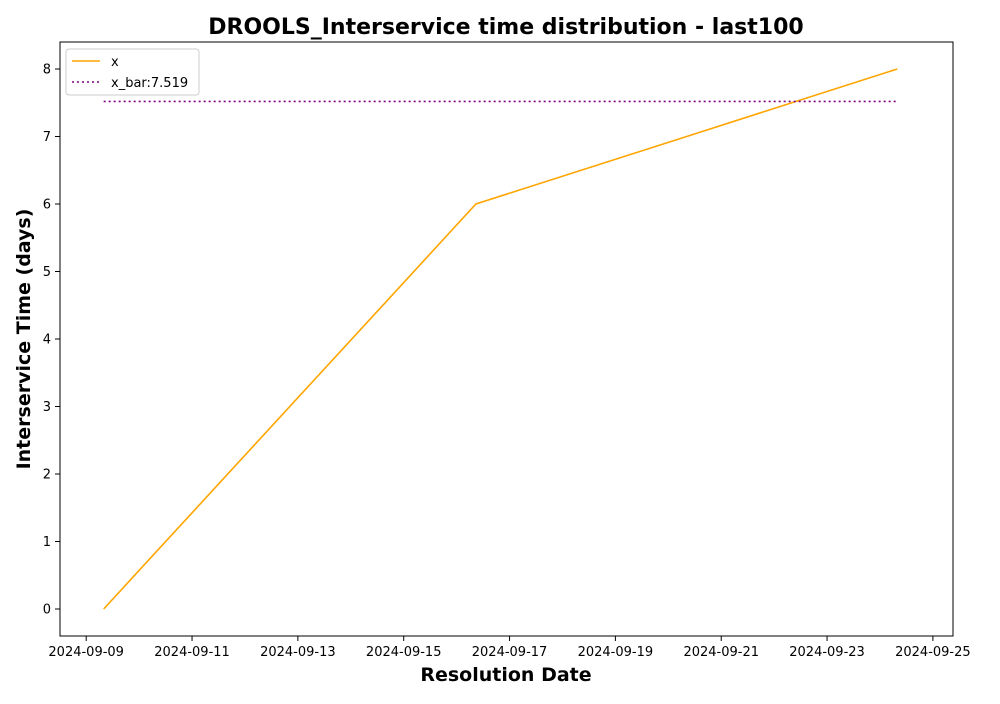  I want to click on y-tick-label: 3, so click(47, 407).